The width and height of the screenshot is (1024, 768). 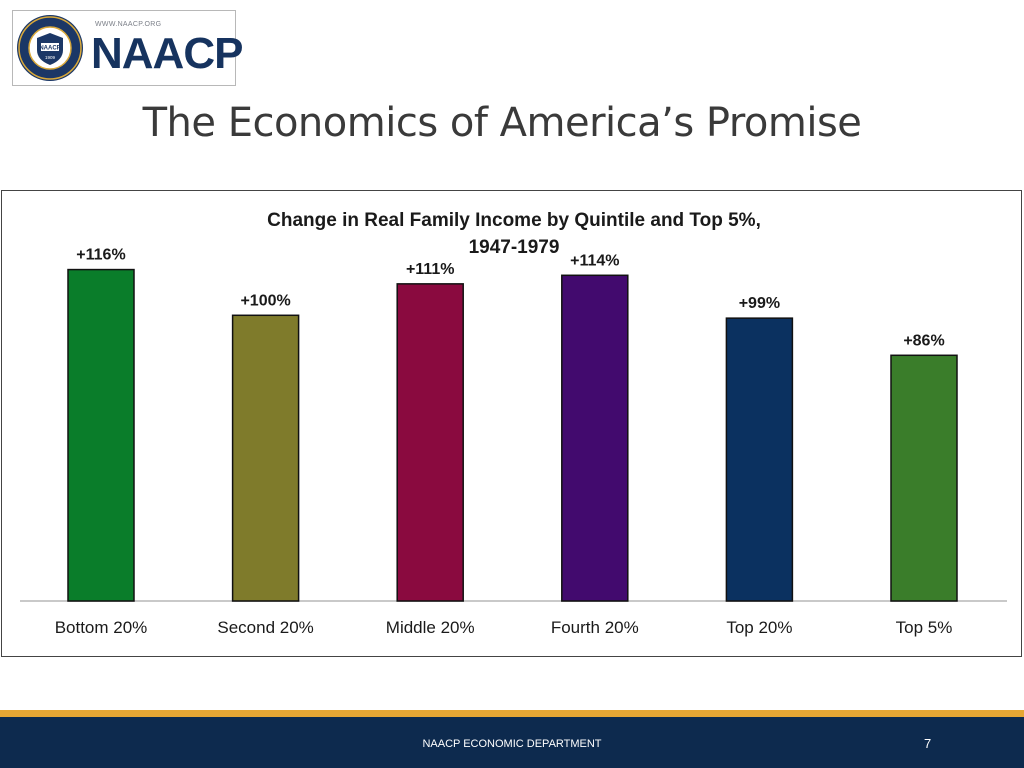 What do you see at coordinates (928, 743) in the screenshot?
I see `page-number: 7` at bounding box center [928, 743].